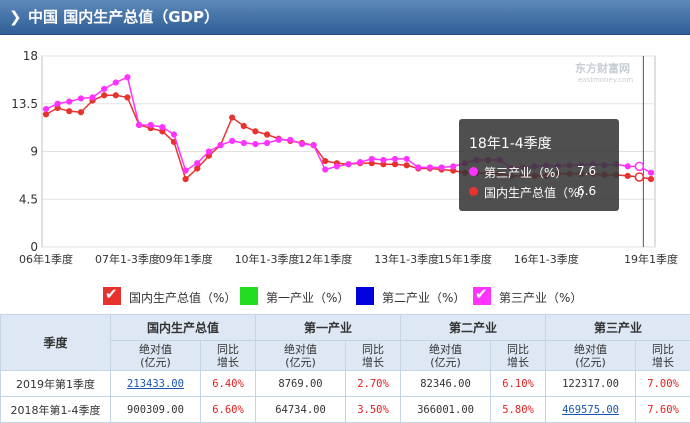 This screenshot has width=690, height=423. Describe the element at coordinates (30, 56) in the screenshot. I see `y-tick-label: 18` at that location.